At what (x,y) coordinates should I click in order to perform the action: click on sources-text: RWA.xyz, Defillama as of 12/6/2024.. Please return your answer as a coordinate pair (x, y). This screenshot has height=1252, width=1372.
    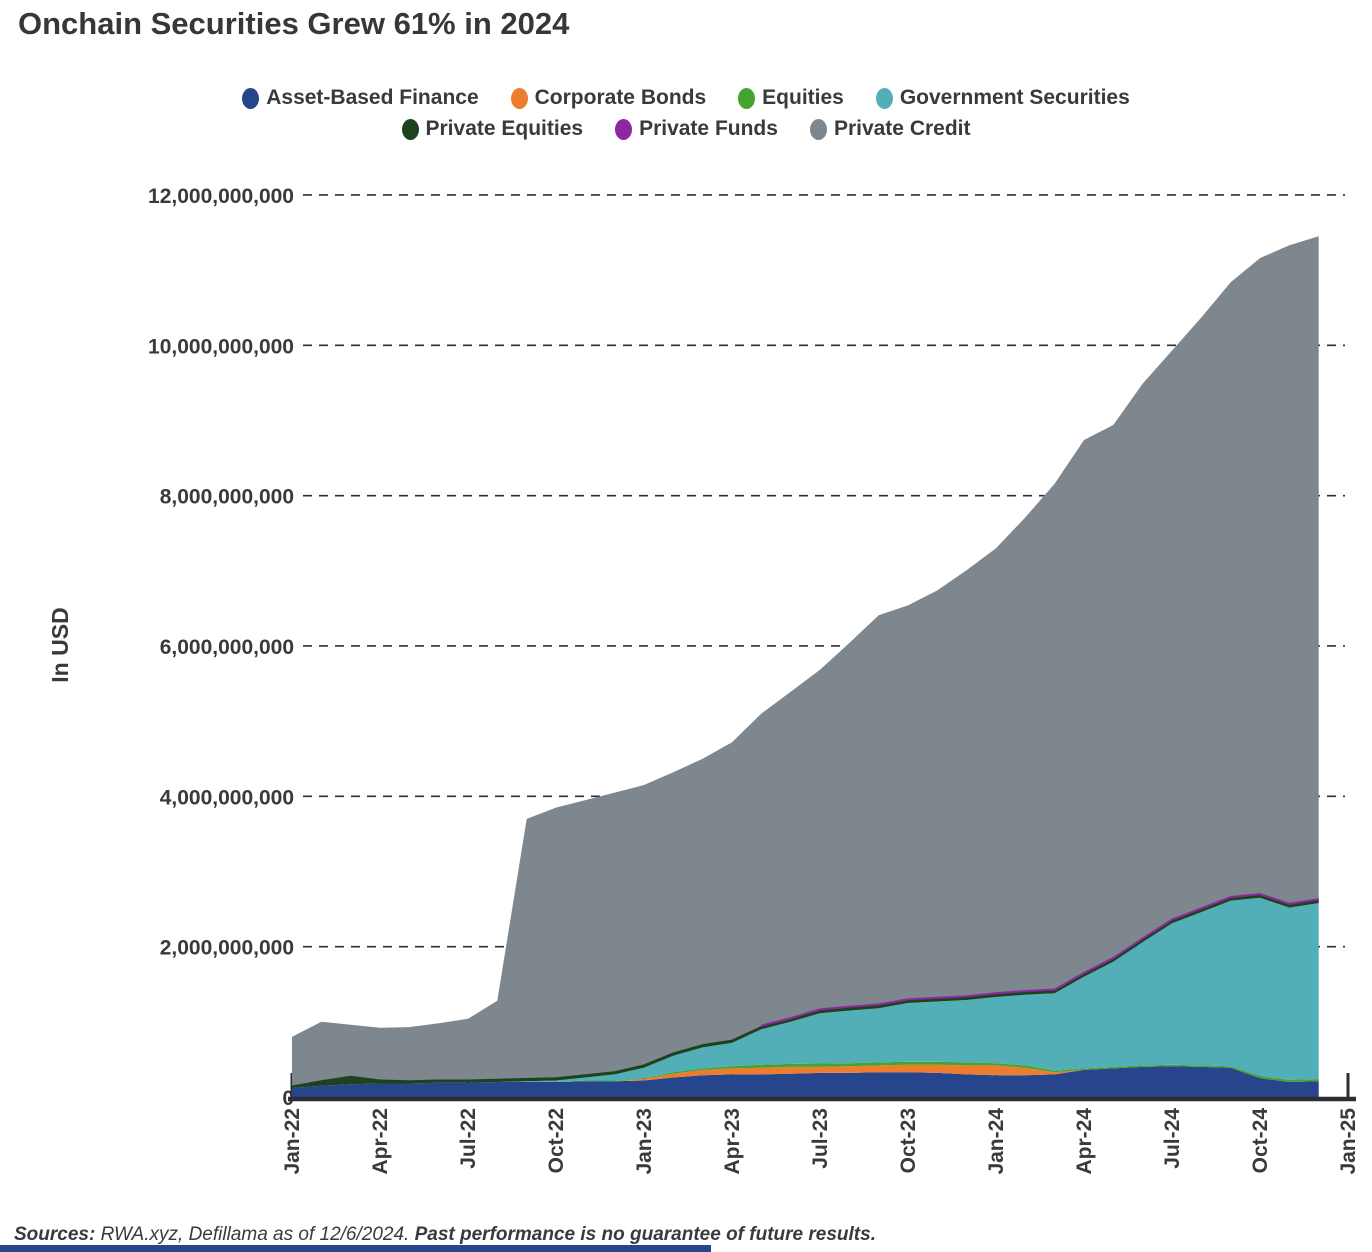
    Looking at the image, I should click on (255, 1234).